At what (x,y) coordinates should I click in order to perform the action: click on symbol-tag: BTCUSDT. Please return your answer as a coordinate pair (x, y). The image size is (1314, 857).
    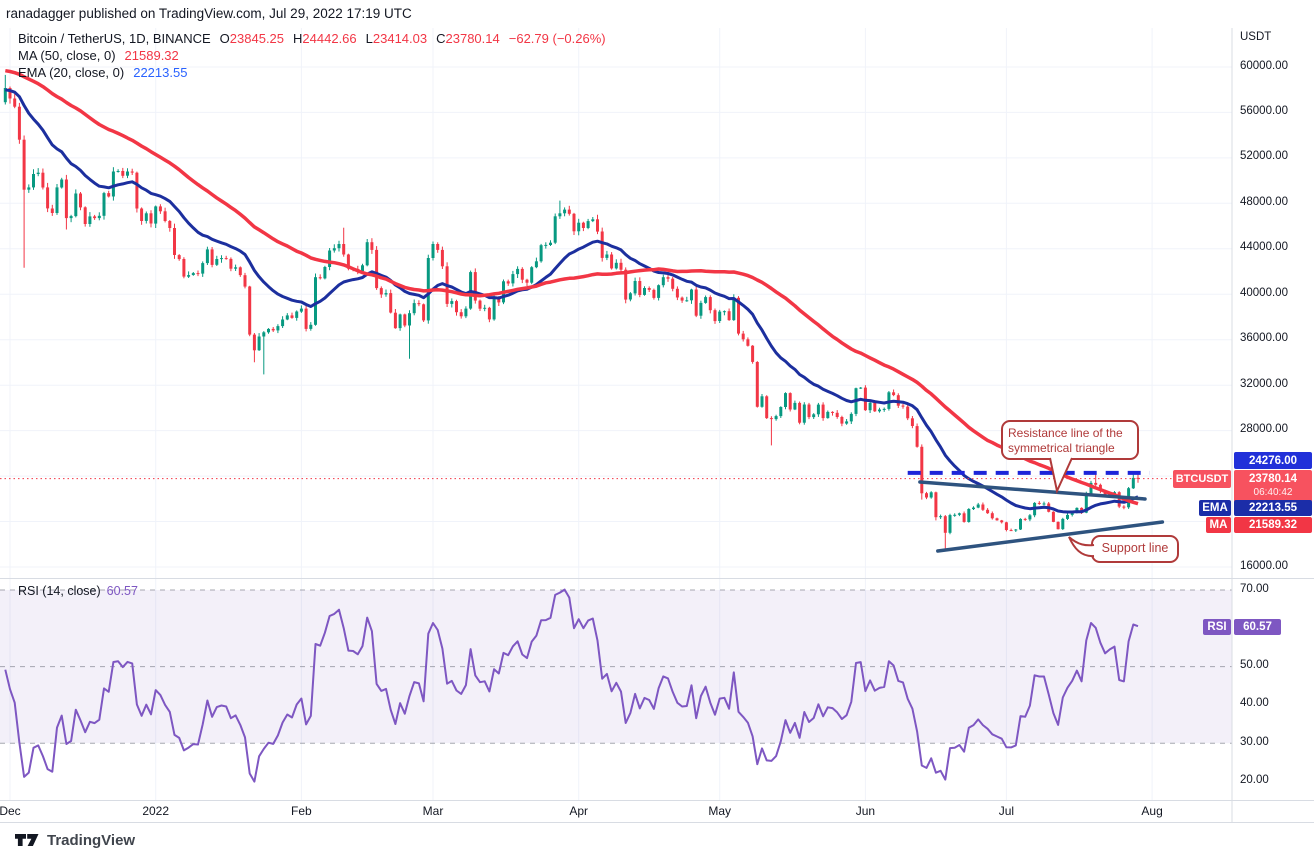
    Looking at the image, I should click on (1202, 479).